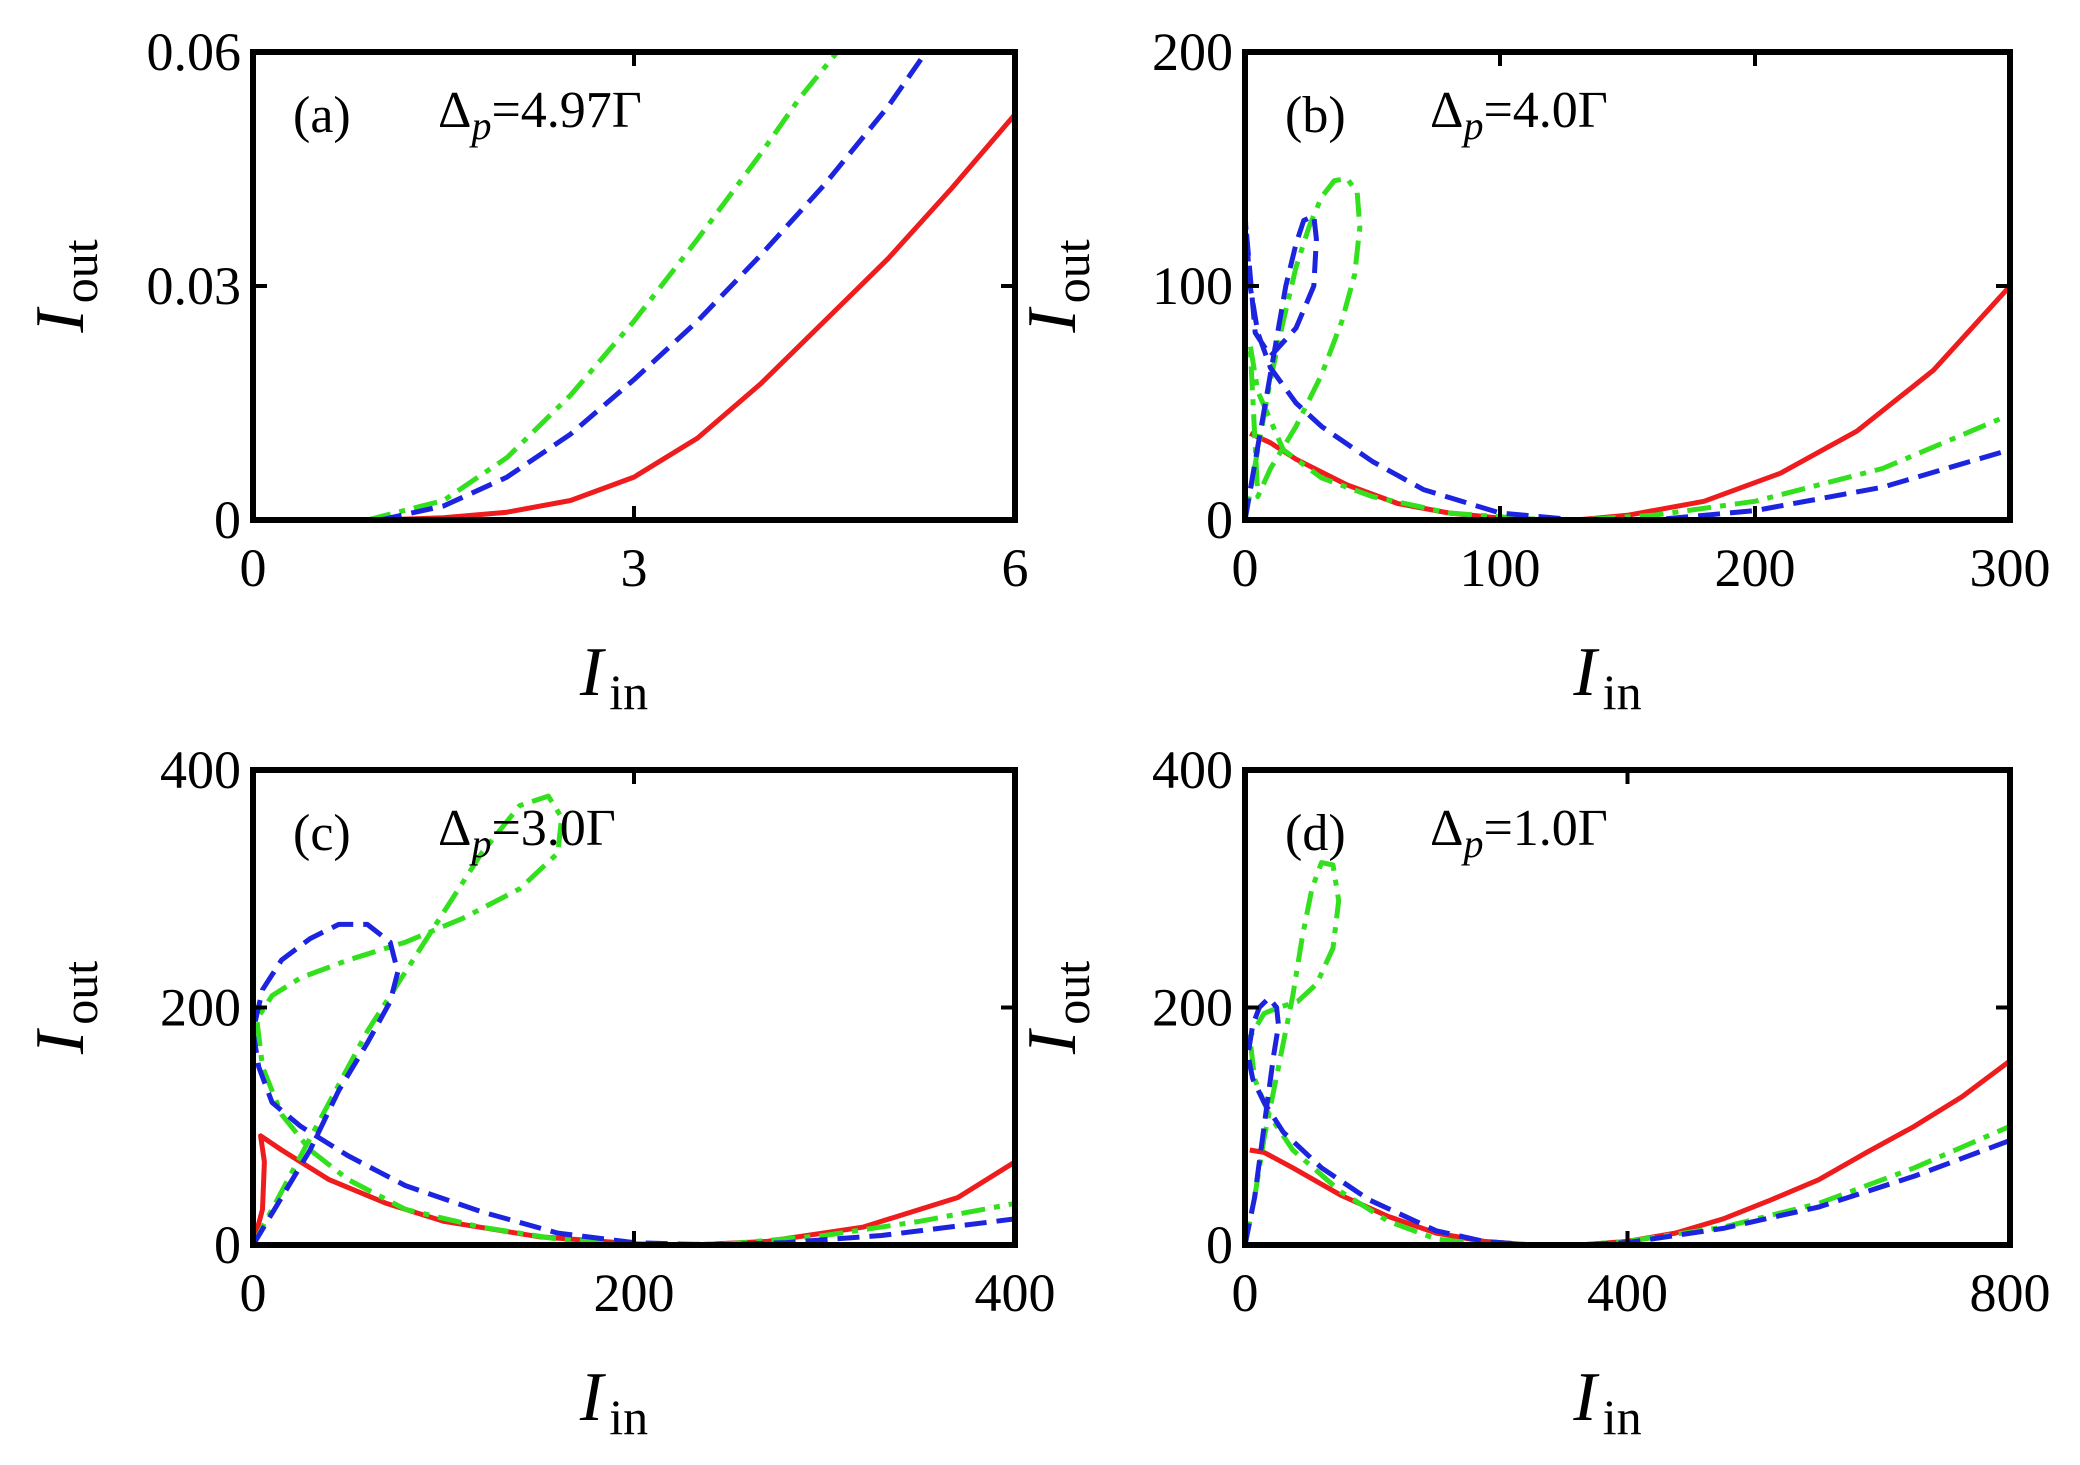  I want to click on panel-label: (c), so click(322, 833).